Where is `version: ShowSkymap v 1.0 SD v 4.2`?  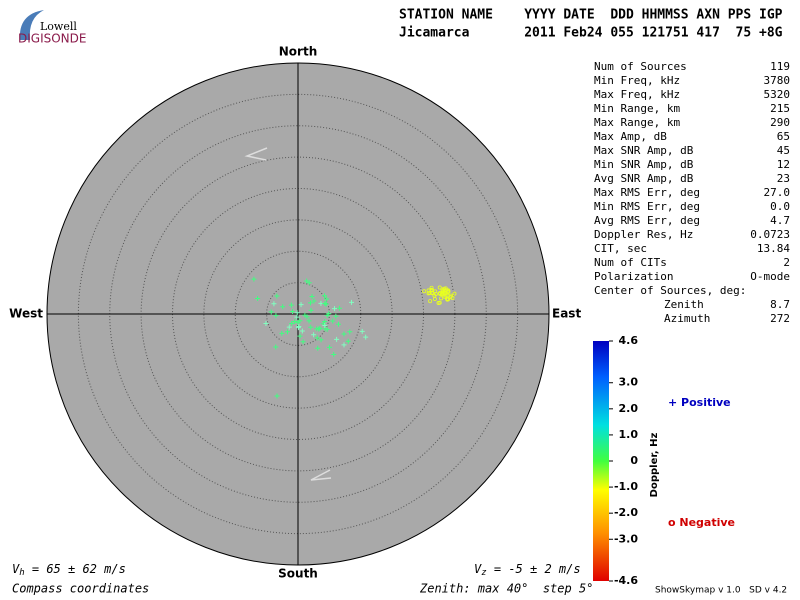
version: ShowSkymap v 1.0 SD v 4.2 is located at coordinates (721, 591).